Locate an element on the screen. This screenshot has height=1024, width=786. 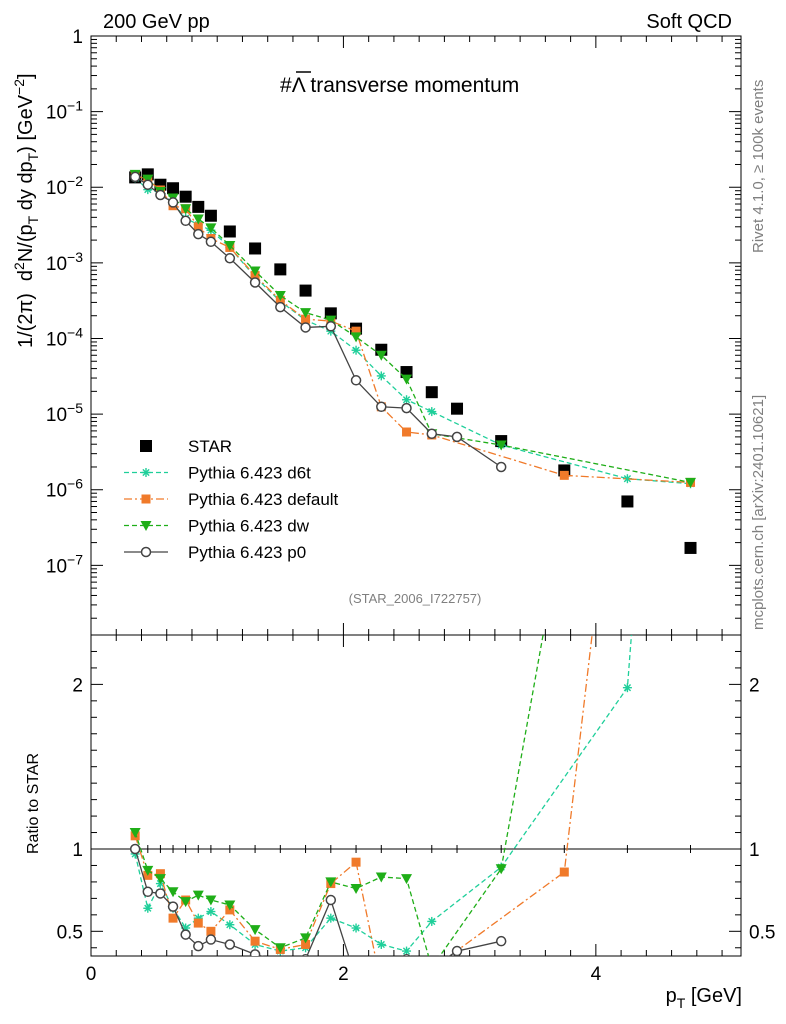
chart-title: #Λ transverse momentum is located at coordinates (399, 85).